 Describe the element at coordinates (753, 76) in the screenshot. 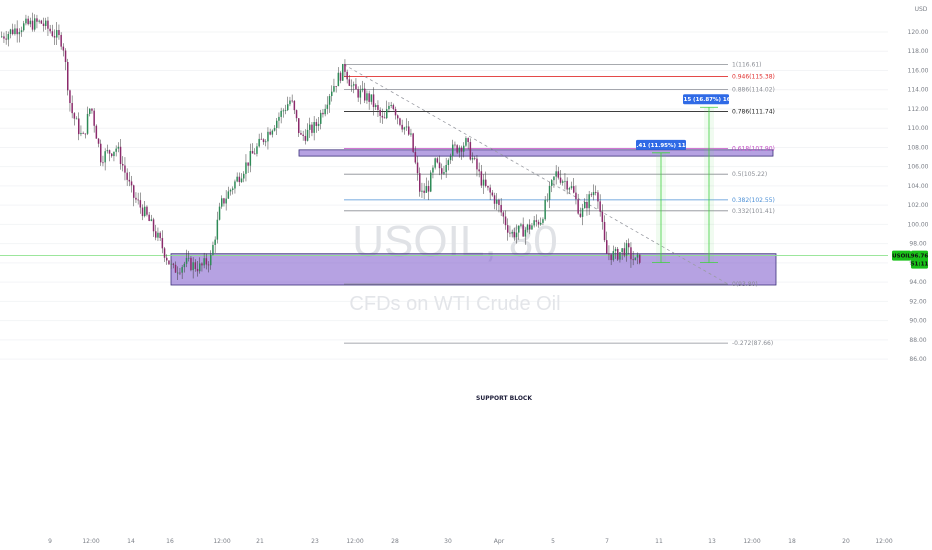

I see `fib-level-label: 0.946(115.38)` at that location.